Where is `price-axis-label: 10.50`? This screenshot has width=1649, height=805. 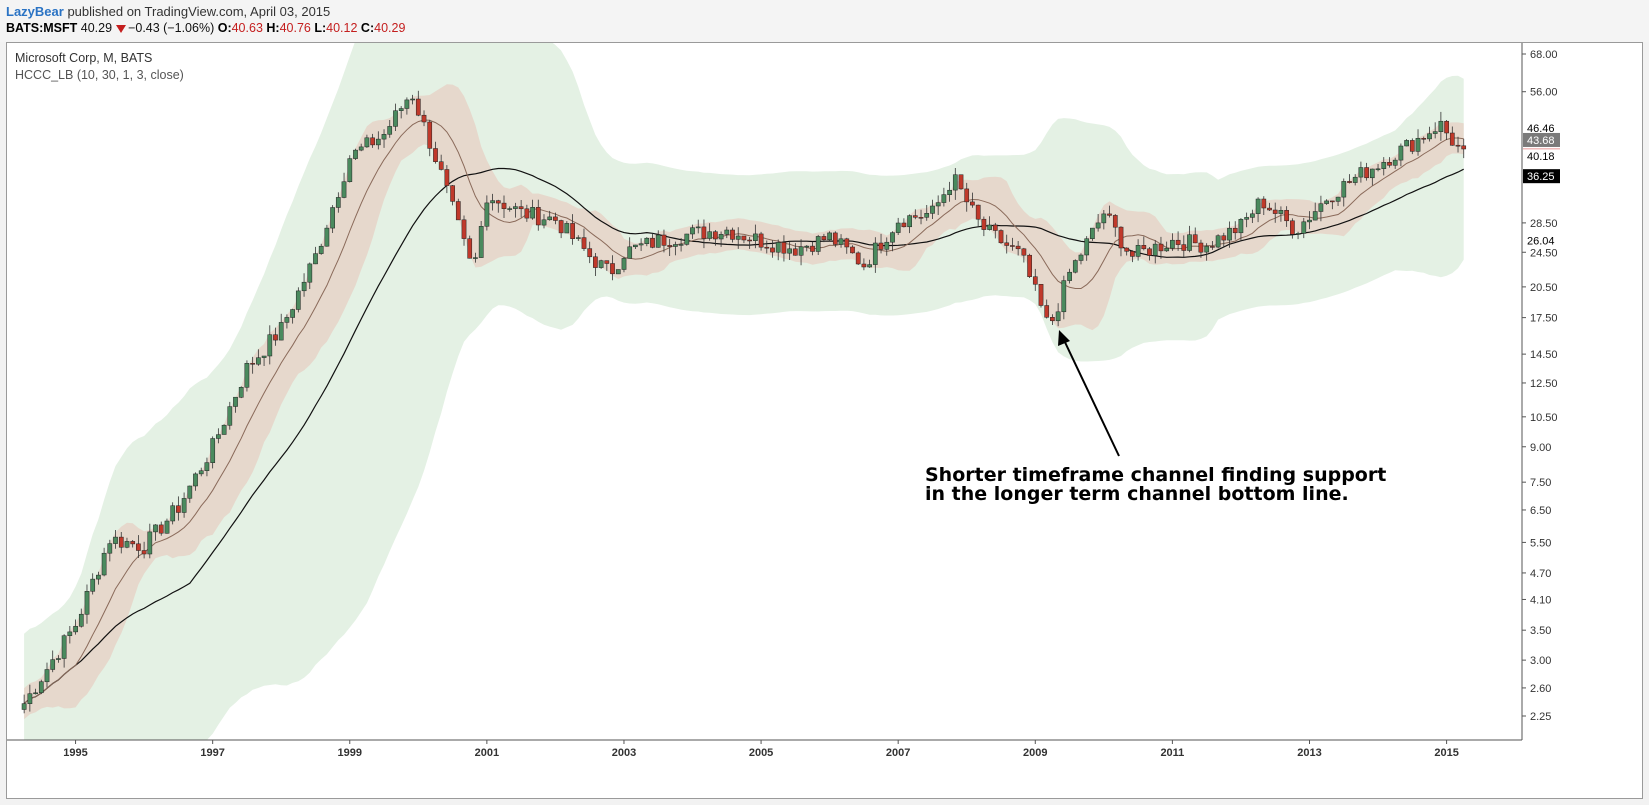 price-axis-label: 10.50 is located at coordinates (1544, 418).